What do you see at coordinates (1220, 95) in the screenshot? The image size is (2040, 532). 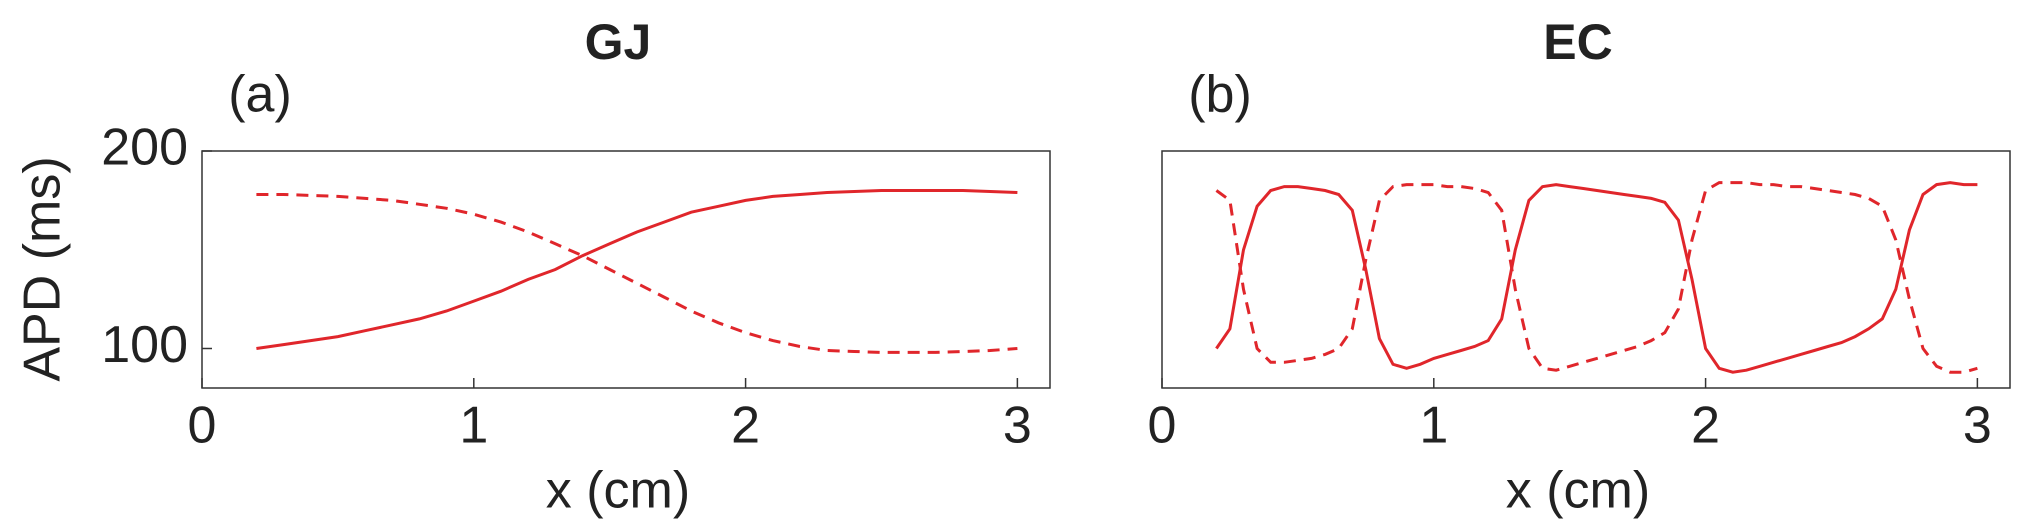 I see `panel-label: (b)` at bounding box center [1220, 95].